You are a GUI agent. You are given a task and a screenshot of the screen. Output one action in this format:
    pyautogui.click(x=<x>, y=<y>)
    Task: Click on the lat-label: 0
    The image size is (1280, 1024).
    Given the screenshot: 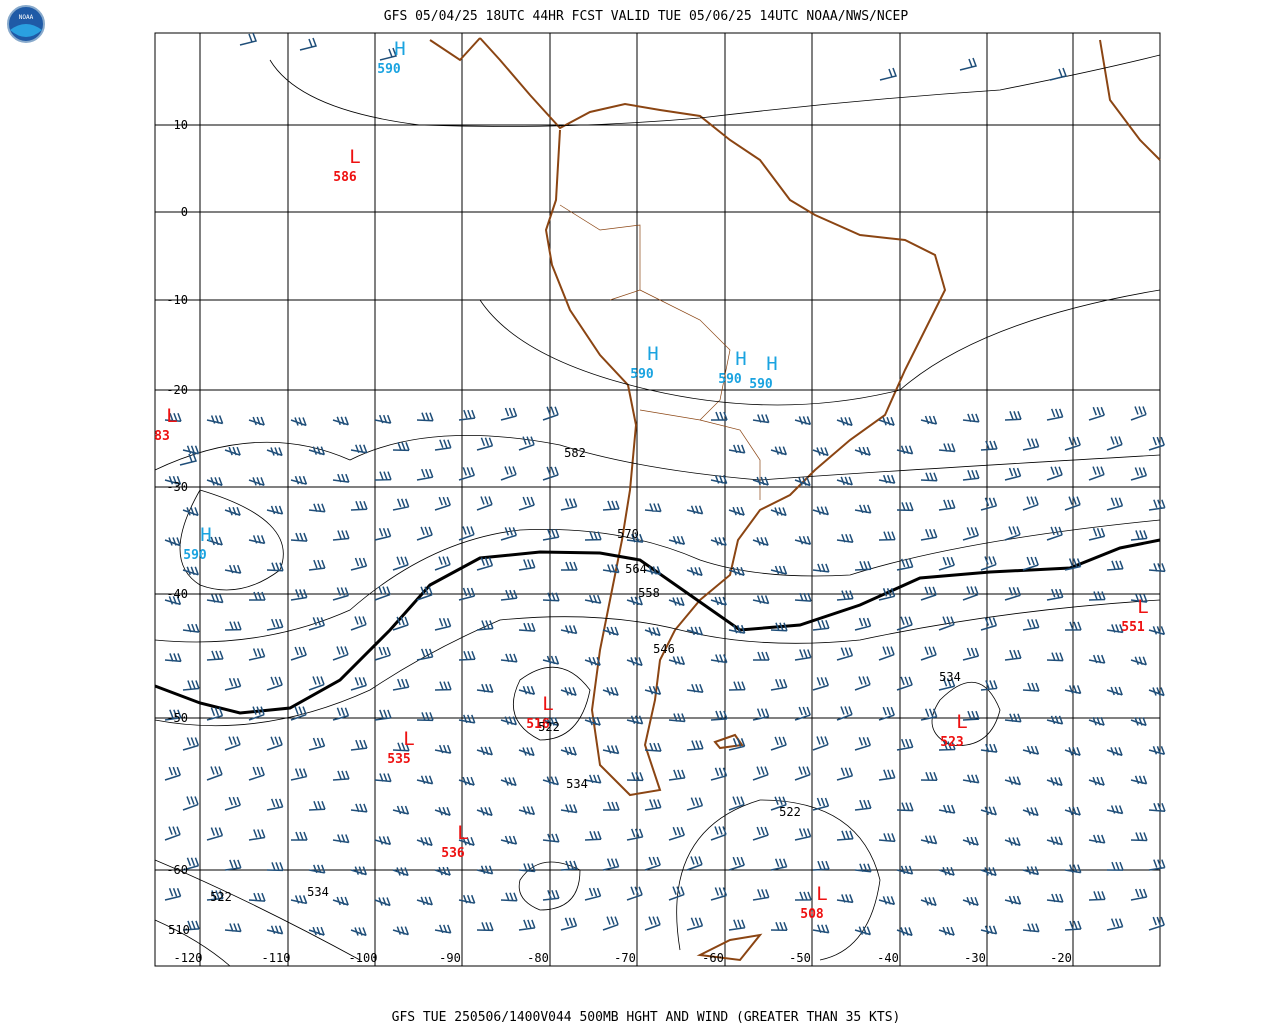 What is the action you would take?
    pyautogui.click(x=184, y=212)
    